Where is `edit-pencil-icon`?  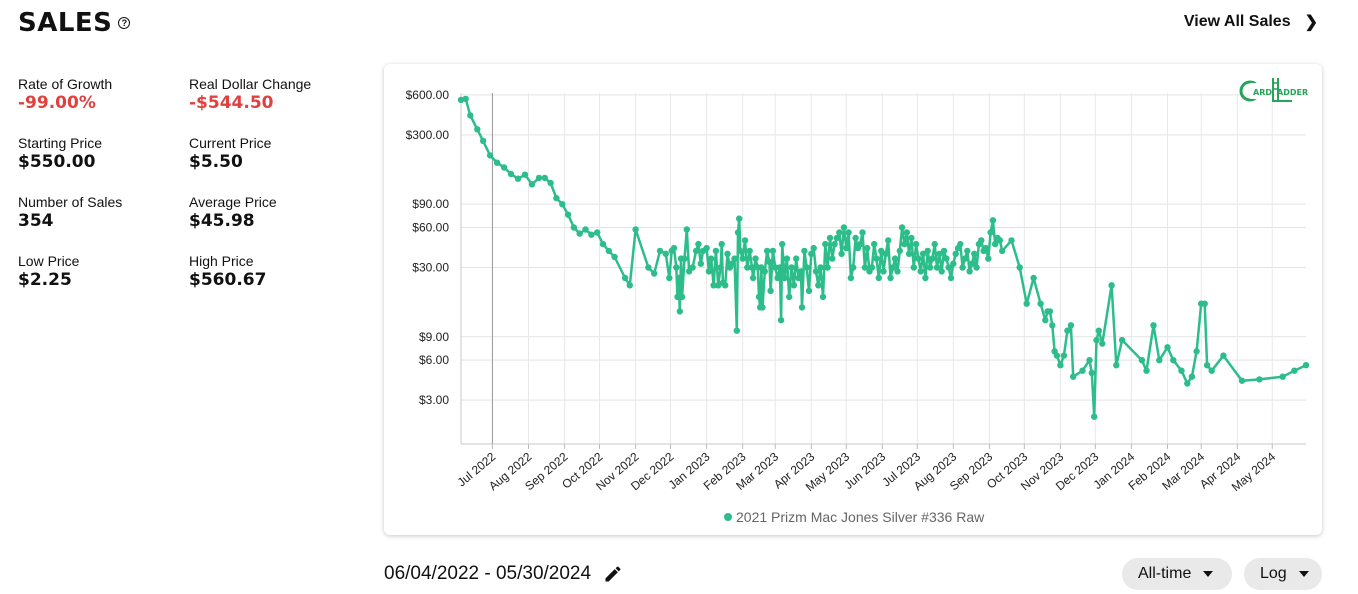
edit-pencil-icon is located at coordinates (613, 574).